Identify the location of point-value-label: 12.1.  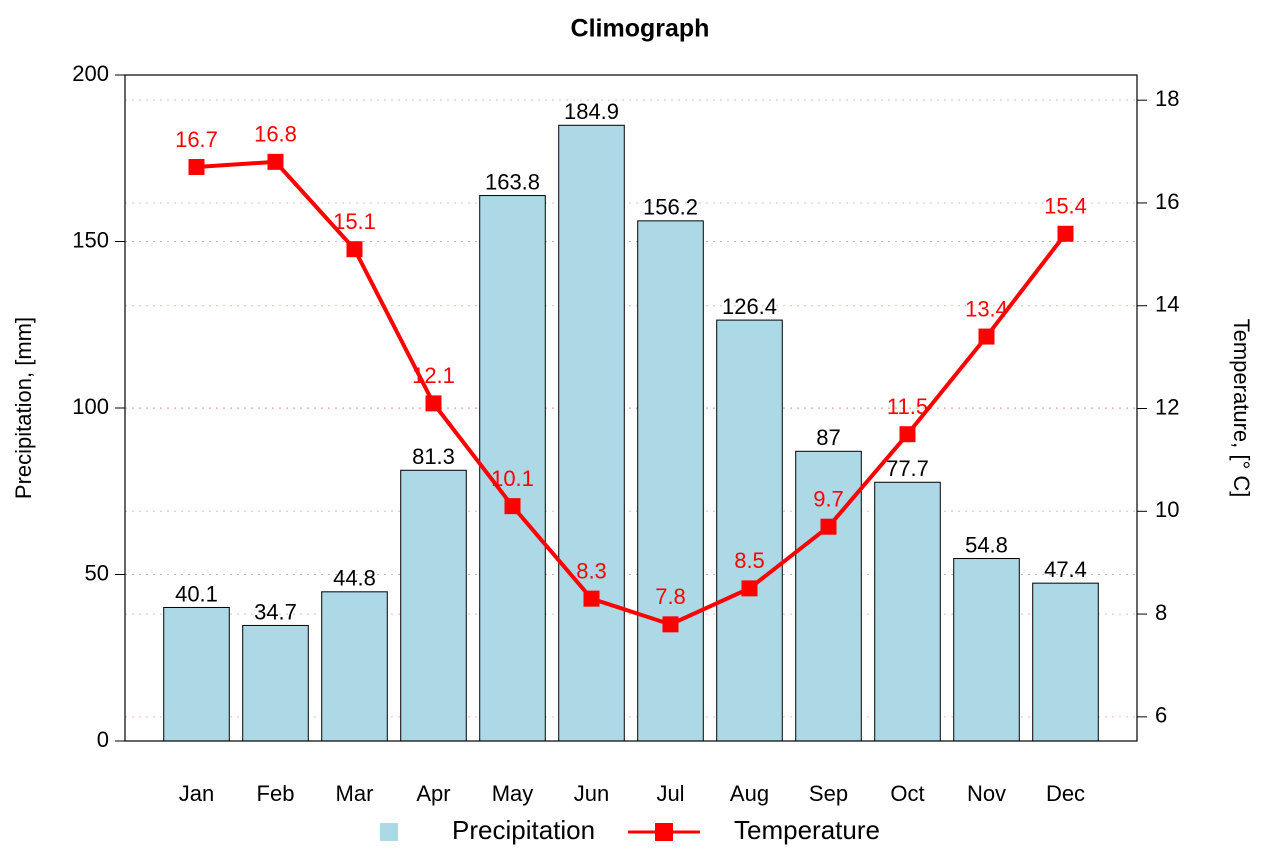
(433, 375).